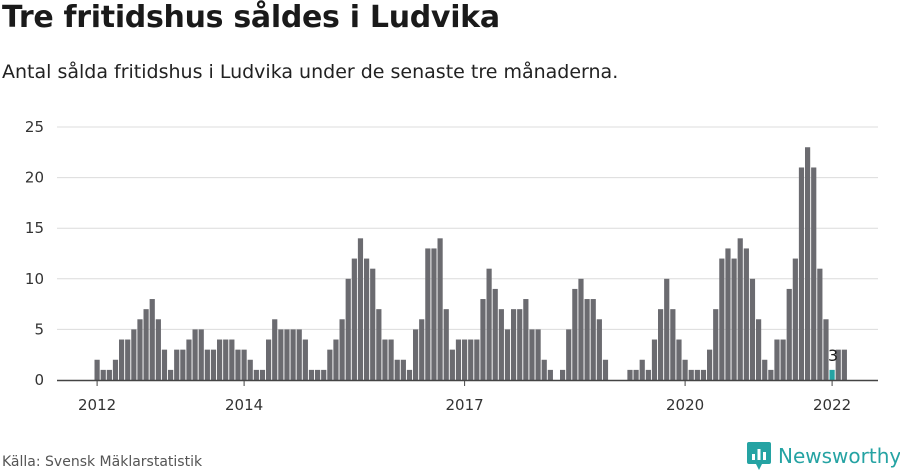 The height and width of the screenshot is (474, 900). Describe the element at coordinates (244, 405) in the screenshot. I see `x-tick-label: 2014` at that location.